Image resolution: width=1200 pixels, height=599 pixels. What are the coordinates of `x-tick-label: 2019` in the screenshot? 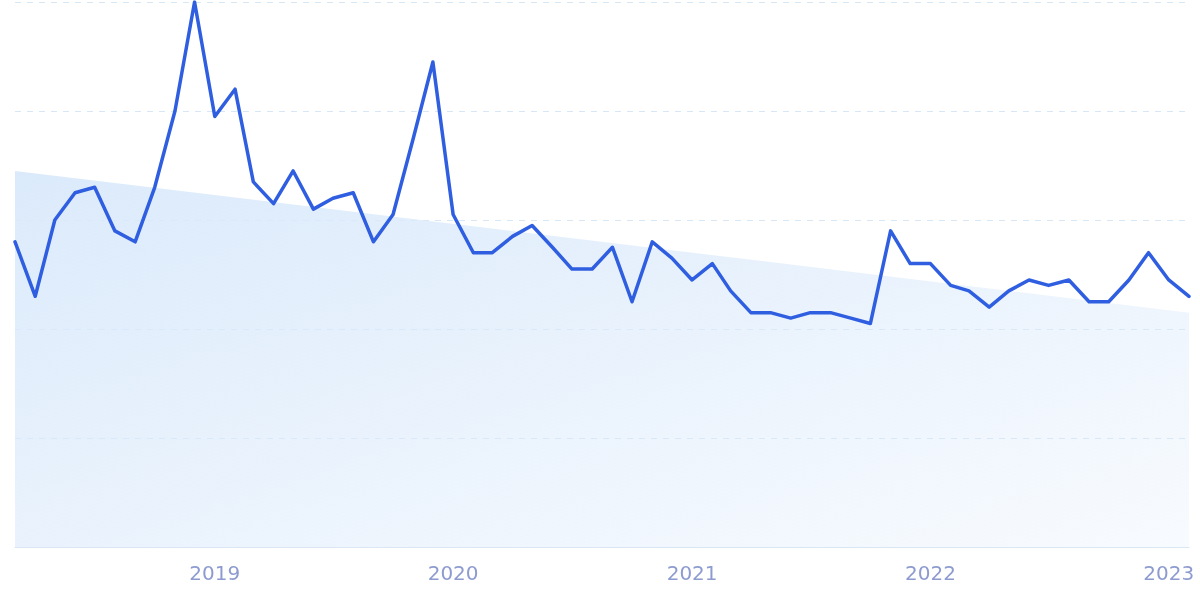 It's located at (215, 573).